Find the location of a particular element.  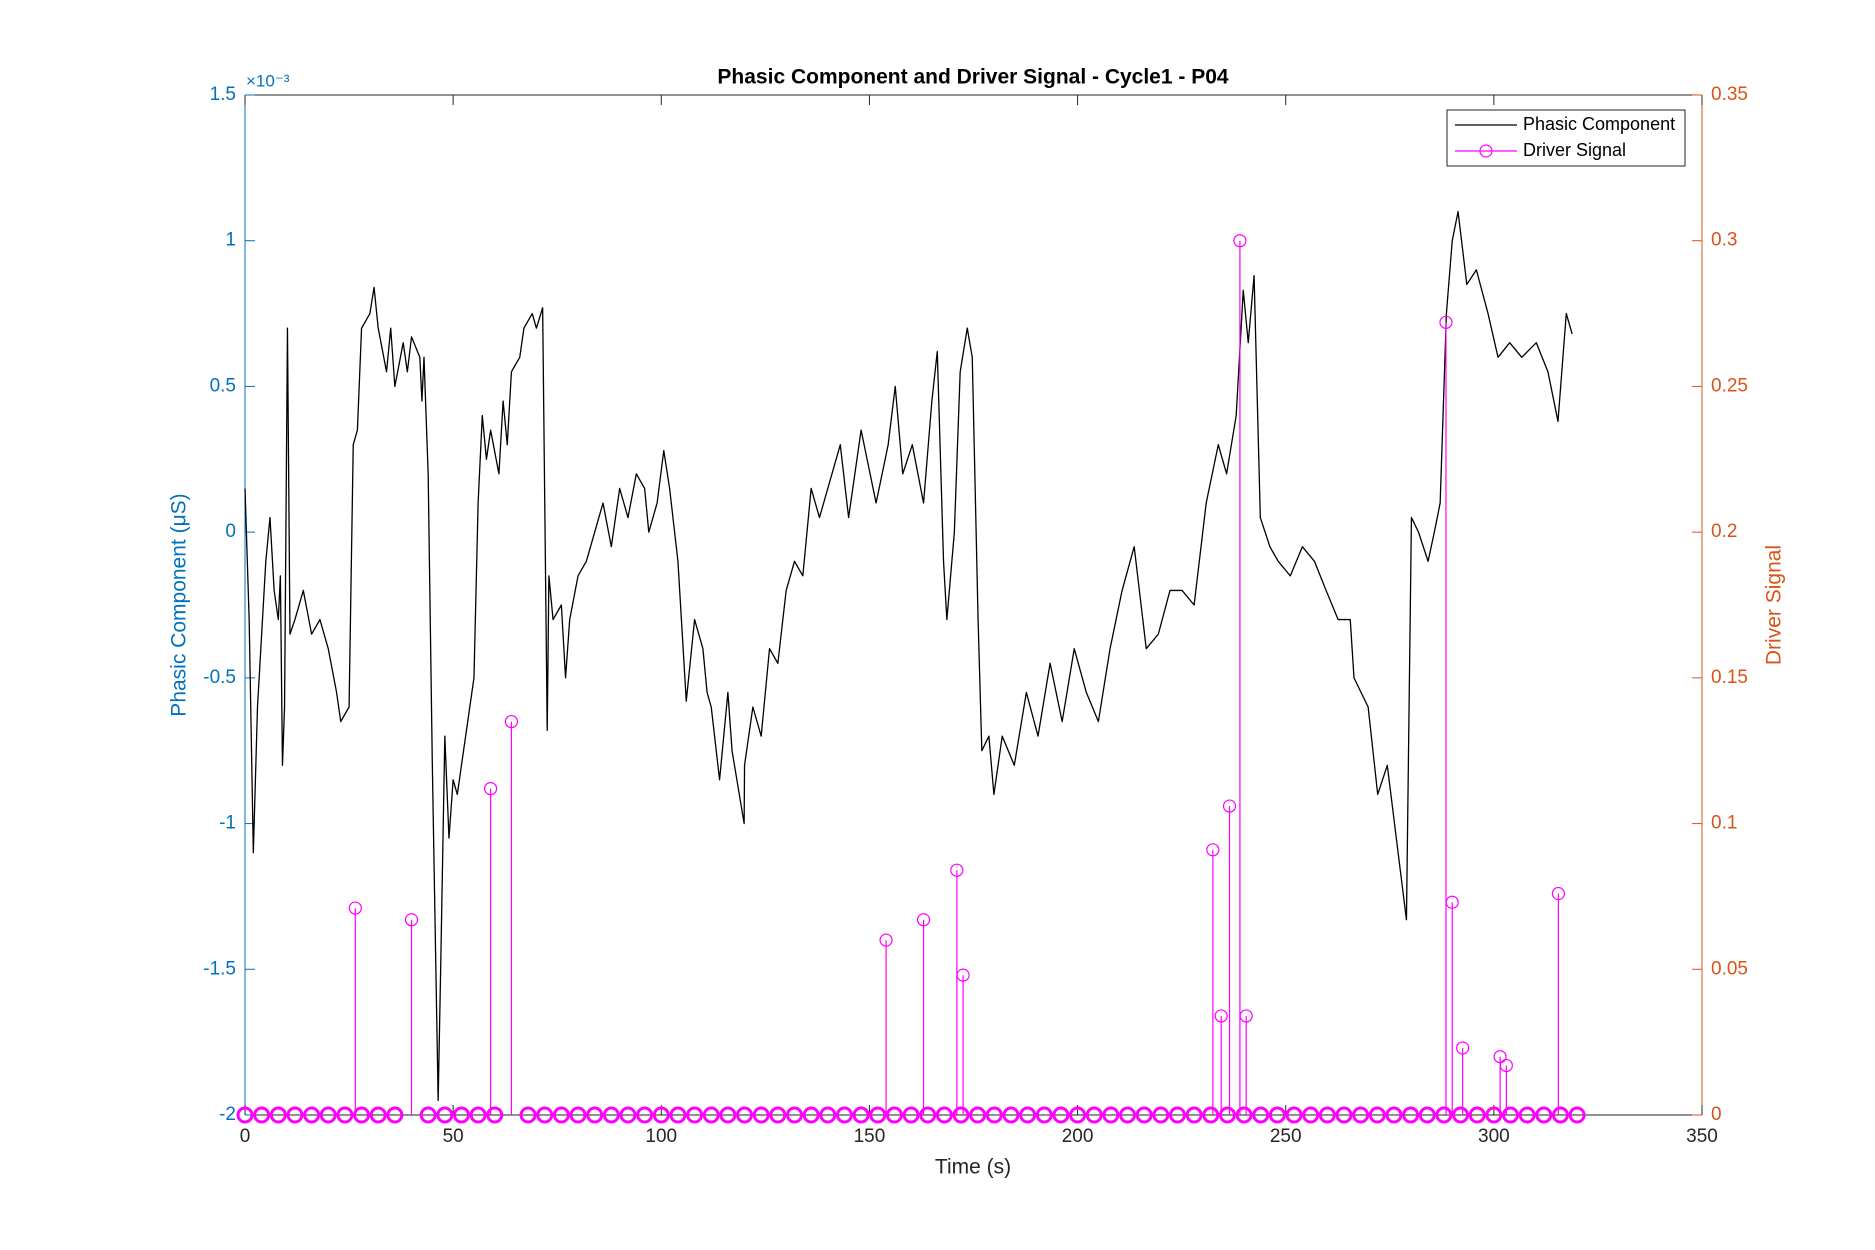

x-axis-label: Time (s) is located at coordinates (973, 1167).